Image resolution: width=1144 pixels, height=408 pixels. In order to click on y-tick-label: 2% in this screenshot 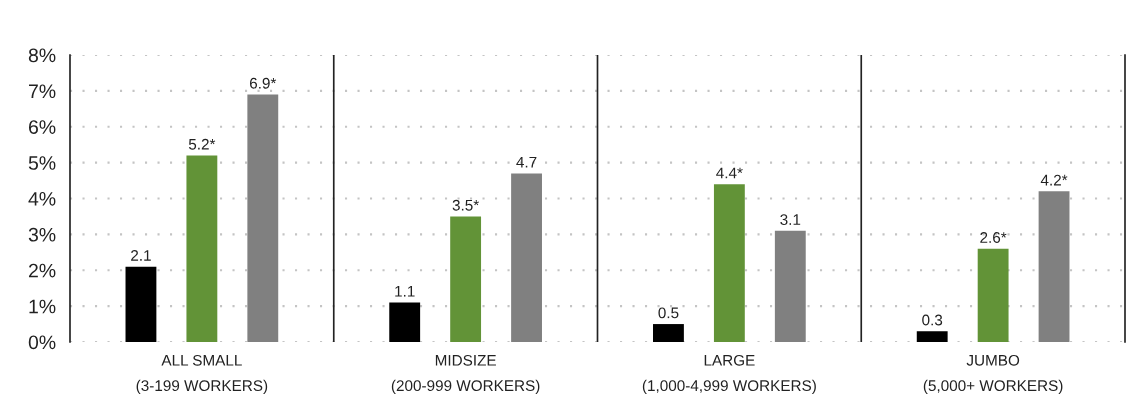, I will do `click(42, 270)`.